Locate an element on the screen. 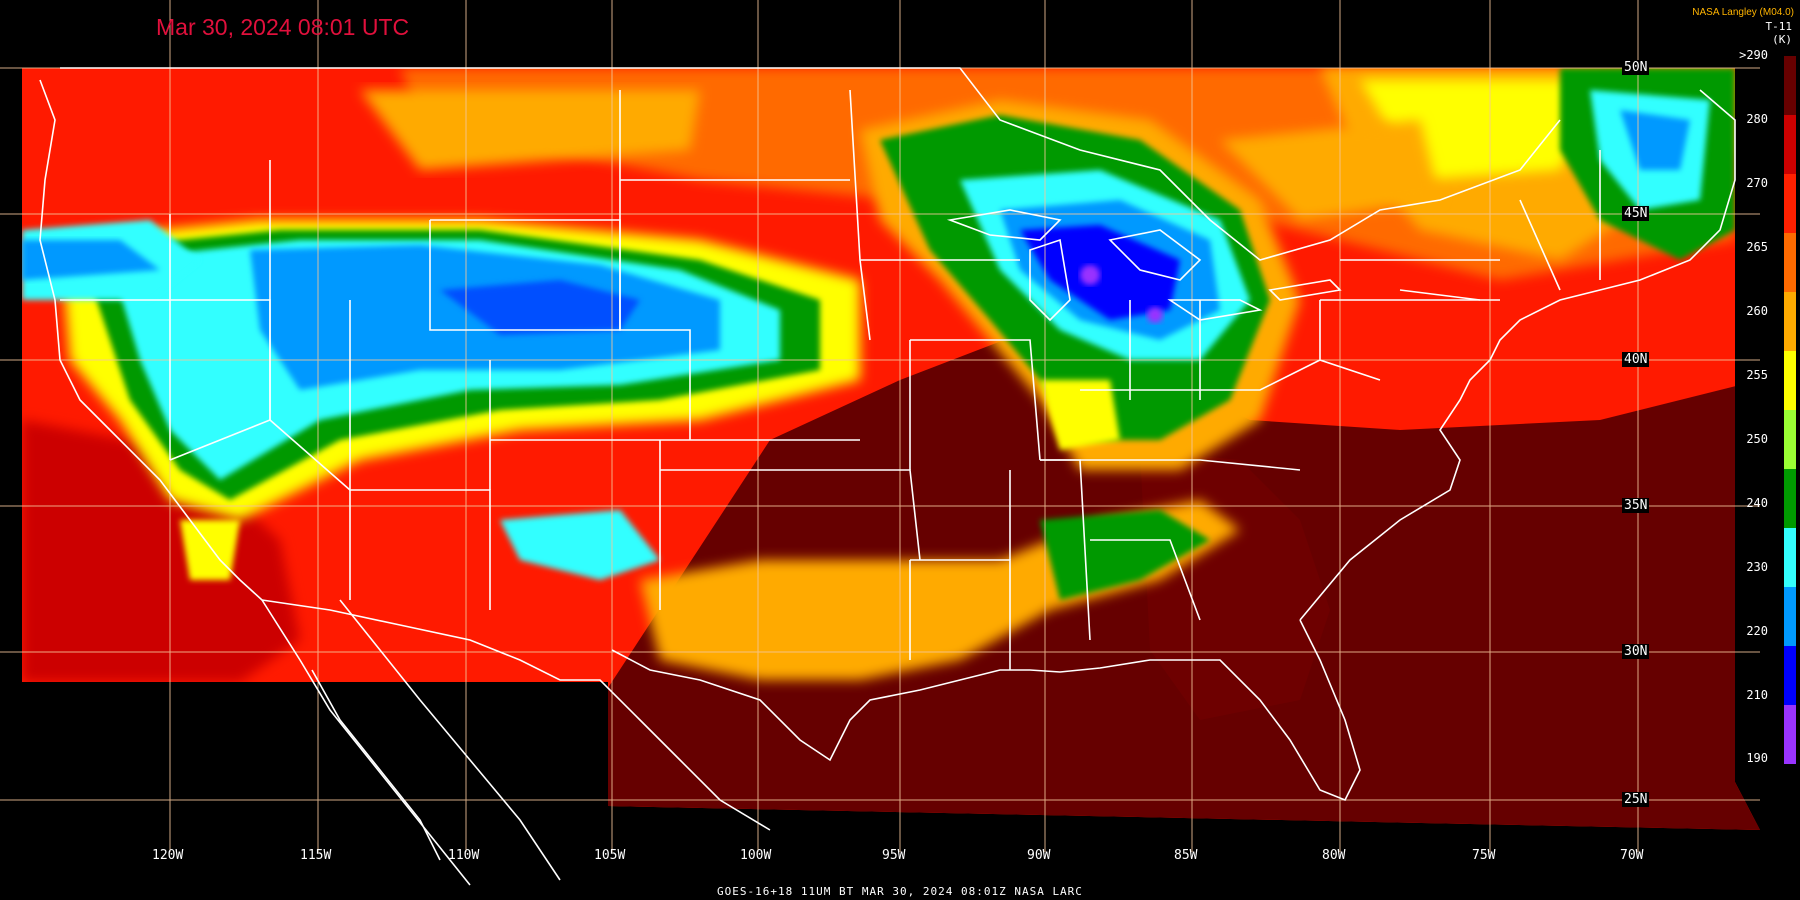 This screenshot has width=1800, height=900. timestamp-title: Mar 30, 2024 08:01 UTC is located at coordinates (283, 27).